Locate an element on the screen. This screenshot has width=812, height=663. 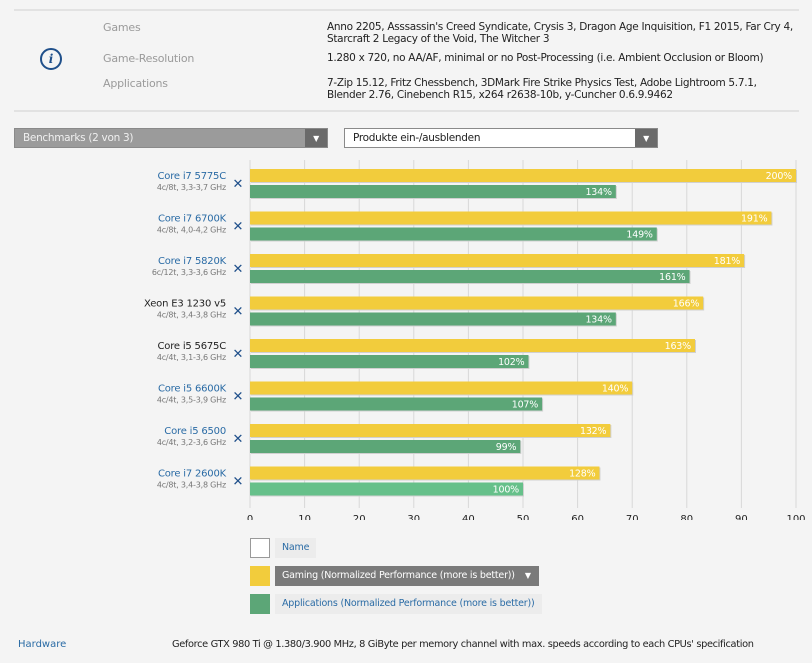
cpu-spec: 6c/12t, 3,3-3,6 GHz is located at coordinates (189, 272).